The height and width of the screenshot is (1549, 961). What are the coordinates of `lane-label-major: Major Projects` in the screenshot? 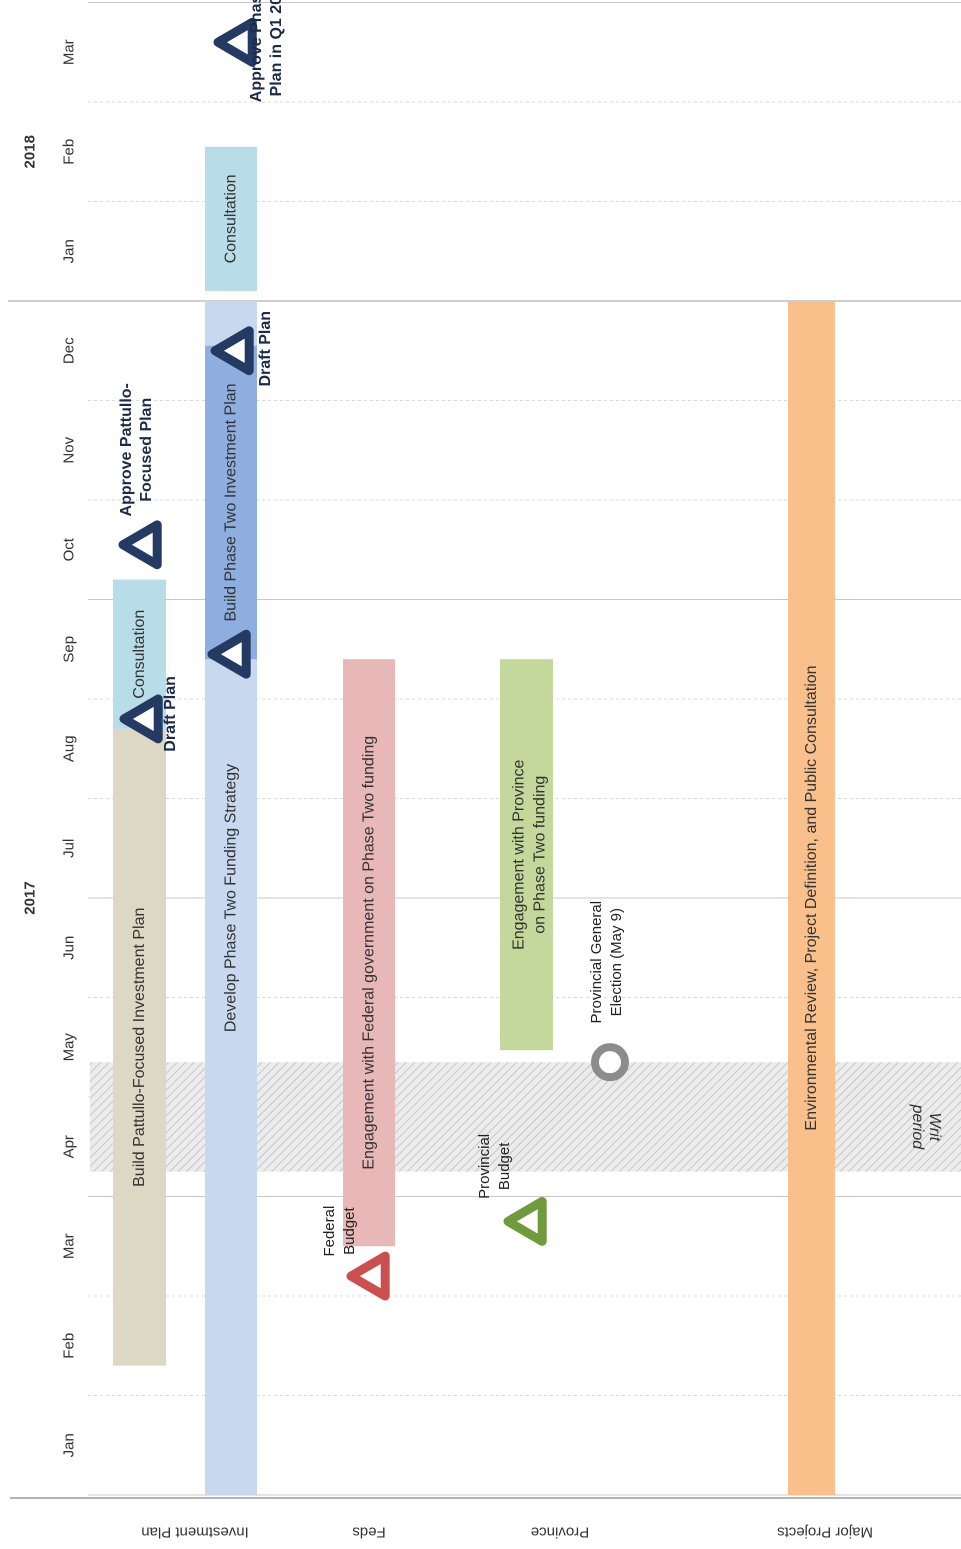 It's located at (825, 1532).